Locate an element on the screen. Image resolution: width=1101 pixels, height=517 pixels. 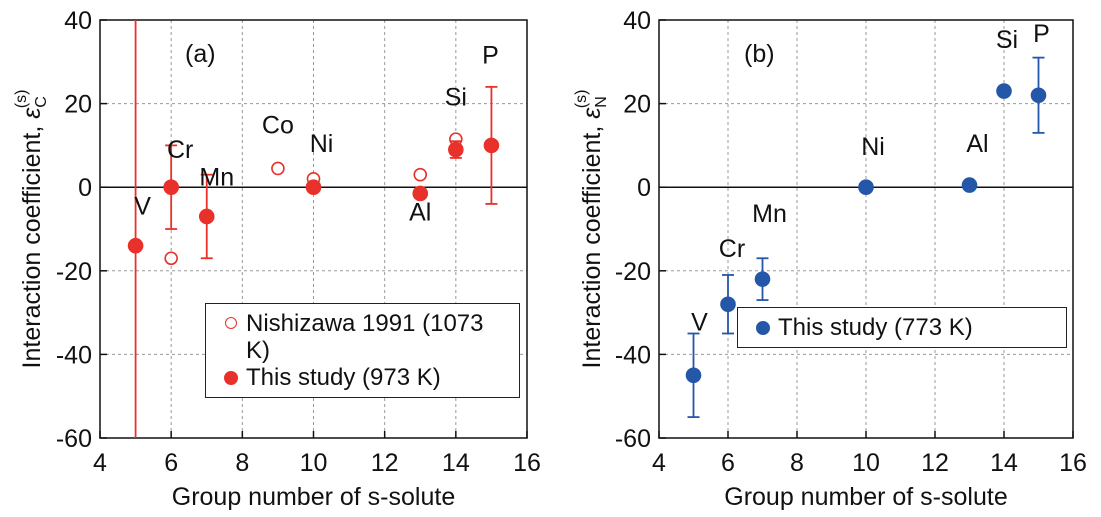
legend-label: This study (773 K) is located at coordinates (875, 327).